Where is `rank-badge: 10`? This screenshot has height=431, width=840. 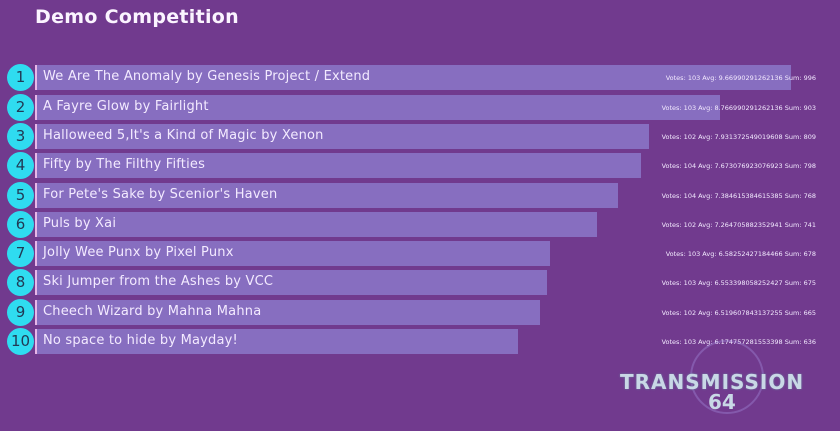
rank-badge: 10 is located at coordinates (20, 341).